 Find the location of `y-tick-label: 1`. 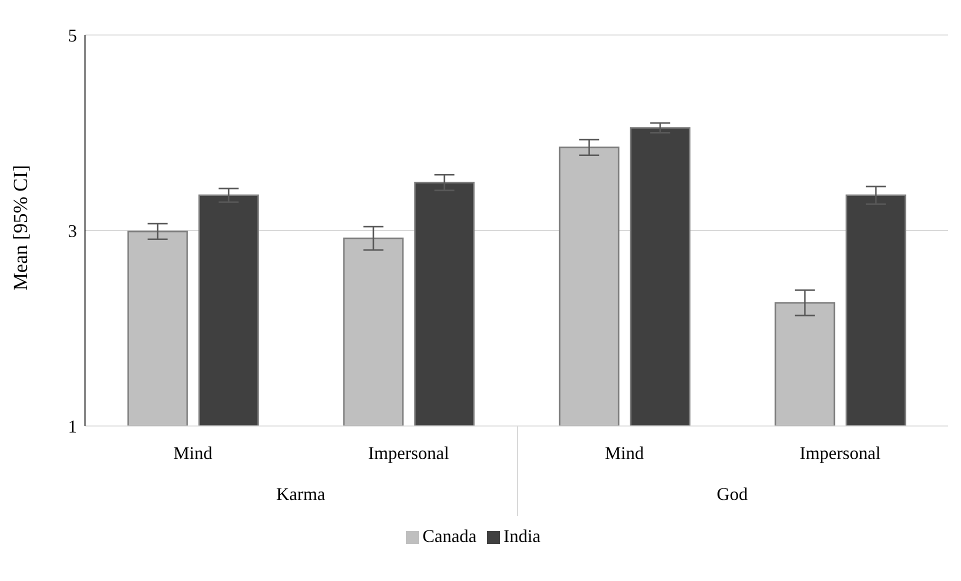

y-tick-label: 1 is located at coordinates (72, 426).